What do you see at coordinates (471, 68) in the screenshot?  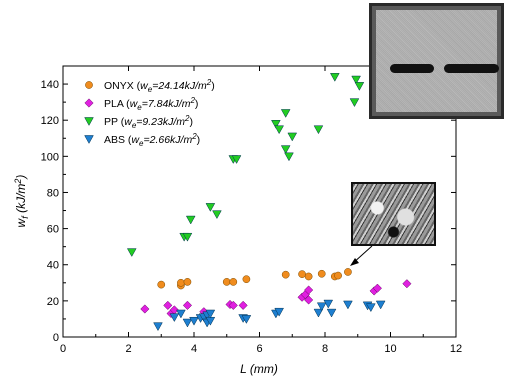 I see `notch-right` at bounding box center [471, 68].